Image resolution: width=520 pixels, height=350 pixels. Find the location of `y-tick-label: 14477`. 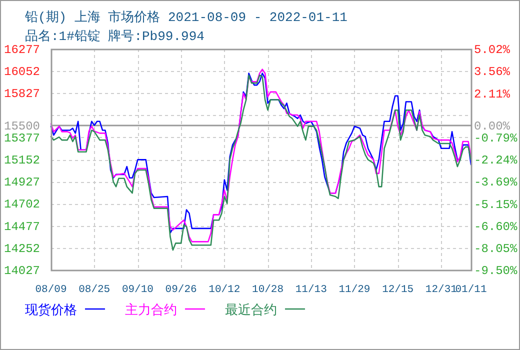

y-tick-label: 14477 is located at coordinates (22, 227).